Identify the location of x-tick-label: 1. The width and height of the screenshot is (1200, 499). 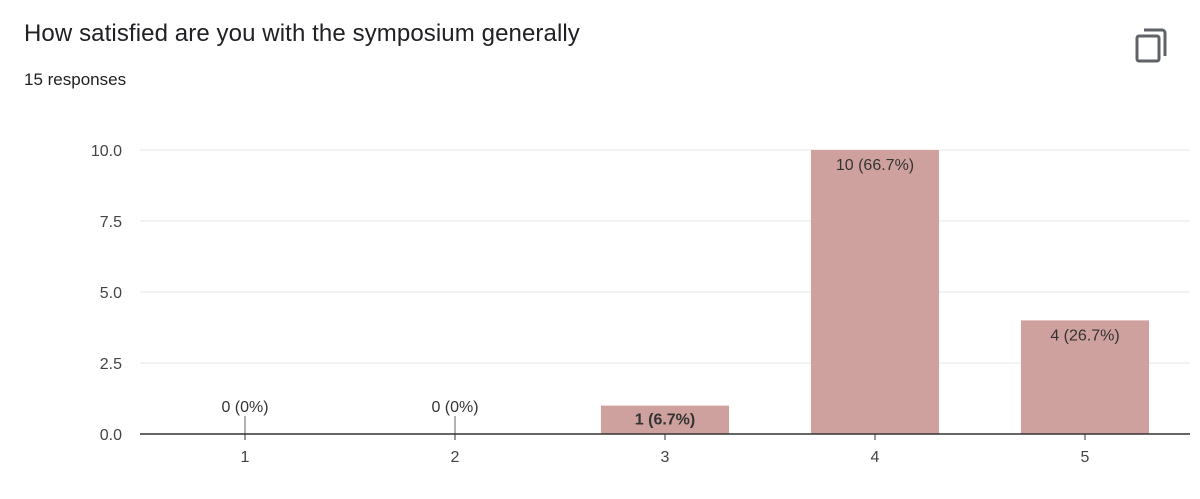
(245, 457).